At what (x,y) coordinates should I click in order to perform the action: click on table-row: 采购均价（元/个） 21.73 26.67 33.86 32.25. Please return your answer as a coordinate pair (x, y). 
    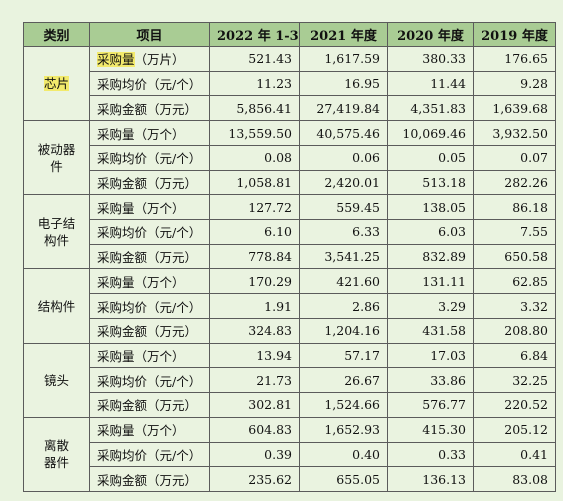
    Looking at the image, I should click on (290, 380).